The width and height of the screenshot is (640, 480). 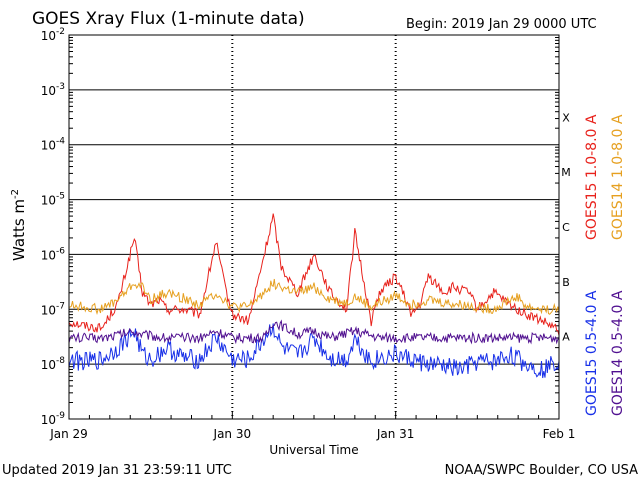 What do you see at coordinates (618, 353) in the screenshot?
I see `legend-entry: GOES14 0.5-4.0 A` at bounding box center [618, 353].